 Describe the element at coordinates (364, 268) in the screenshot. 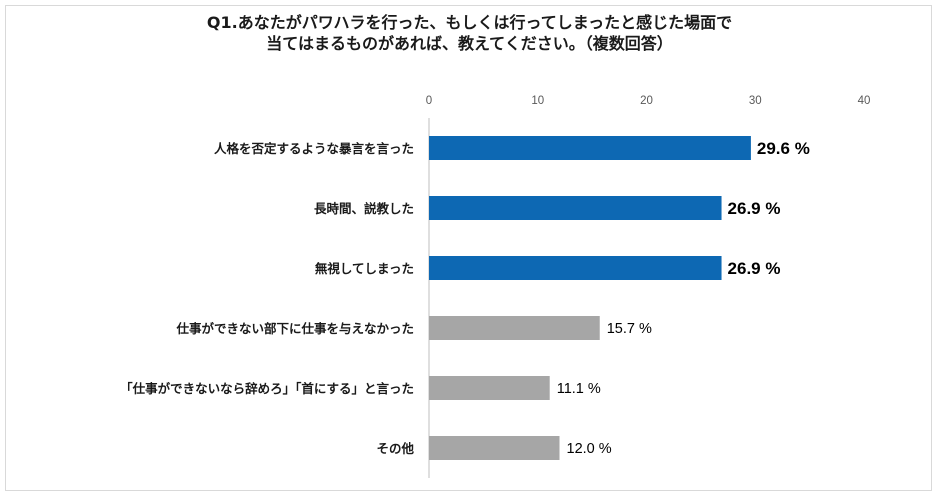

I see `category-label-2: 無視してしまった` at that location.